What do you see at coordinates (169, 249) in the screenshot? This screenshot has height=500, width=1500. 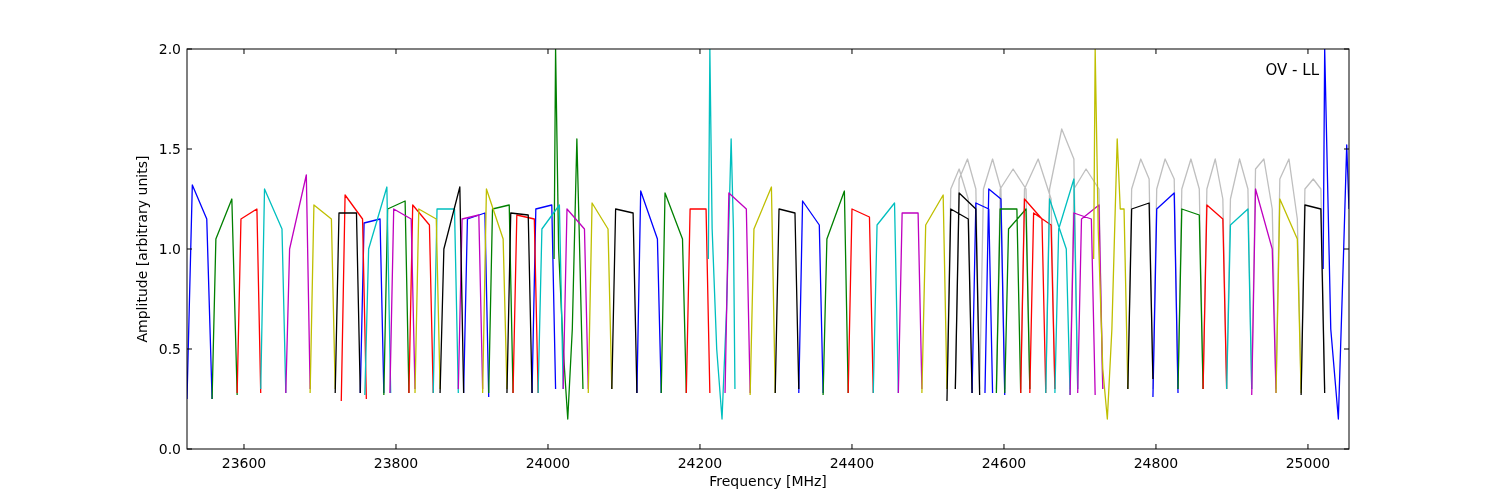 I see `y-tick-label: 1.0` at bounding box center [169, 249].